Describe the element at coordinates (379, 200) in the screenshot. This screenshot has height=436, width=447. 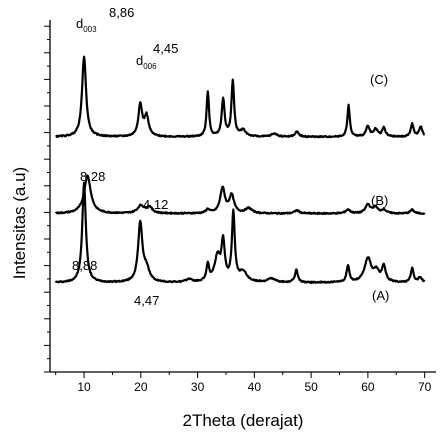
I see `series-label-b: (B)` at that location.